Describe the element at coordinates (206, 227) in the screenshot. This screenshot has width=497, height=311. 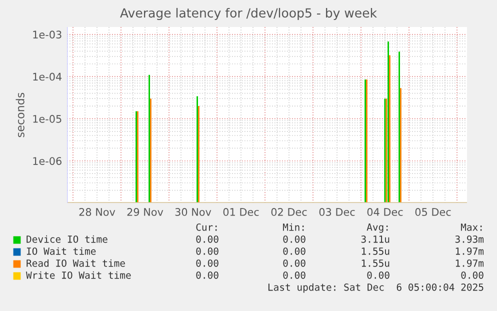
I see `text: Cur:` at that location.